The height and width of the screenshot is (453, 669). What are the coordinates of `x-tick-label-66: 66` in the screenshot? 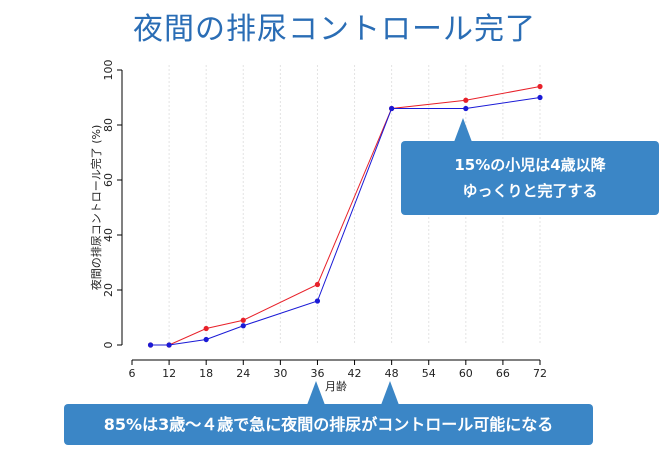 It's located at (503, 373).